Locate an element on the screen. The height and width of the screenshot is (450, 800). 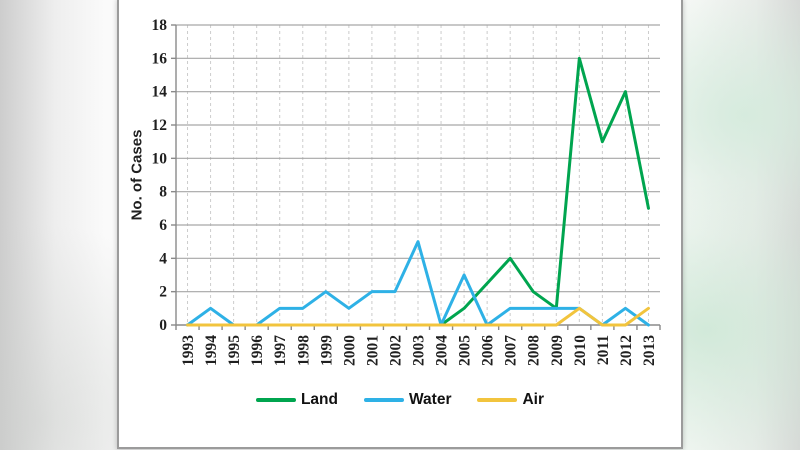
series-line-water is located at coordinates (418, 283).